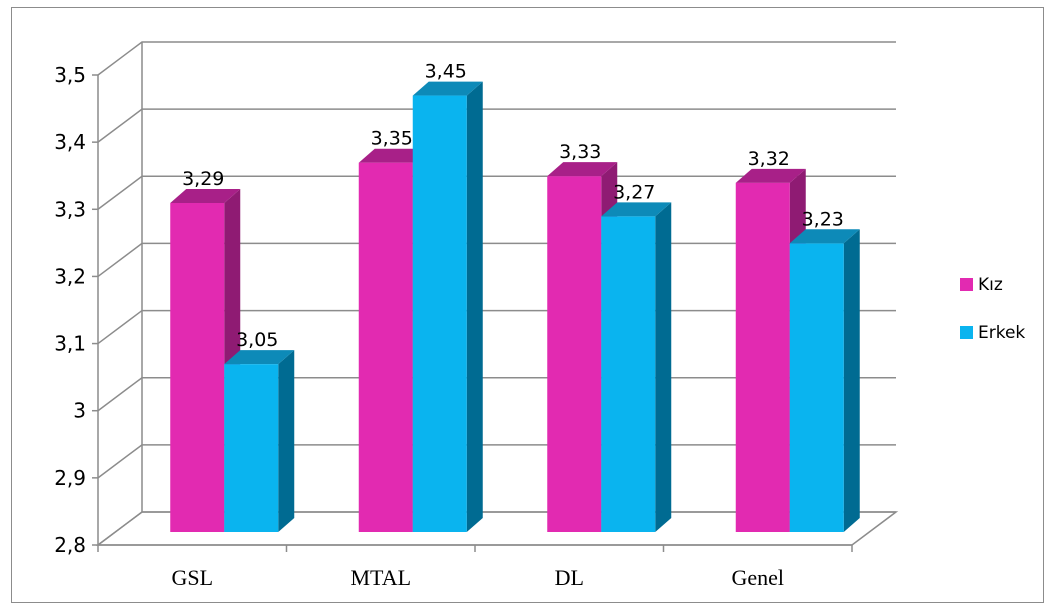 Image resolution: width=1055 pixels, height=610 pixels. What do you see at coordinates (79, 411) in the screenshot?
I see `y-tick-label: 3` at bounding box center [79, 411].